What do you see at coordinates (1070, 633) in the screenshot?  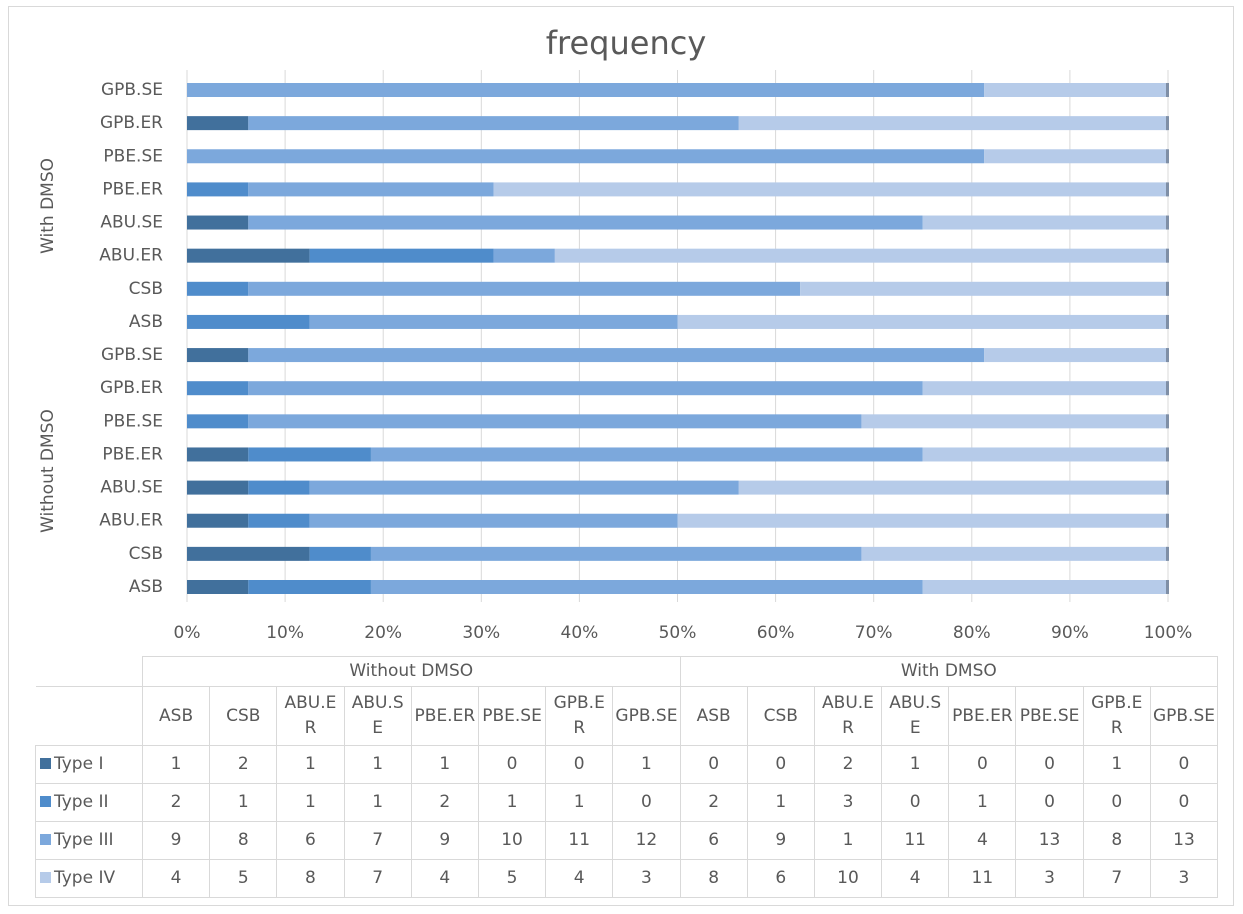 I see `x-tick-label: 90%` at bounding box center [1070, 633].